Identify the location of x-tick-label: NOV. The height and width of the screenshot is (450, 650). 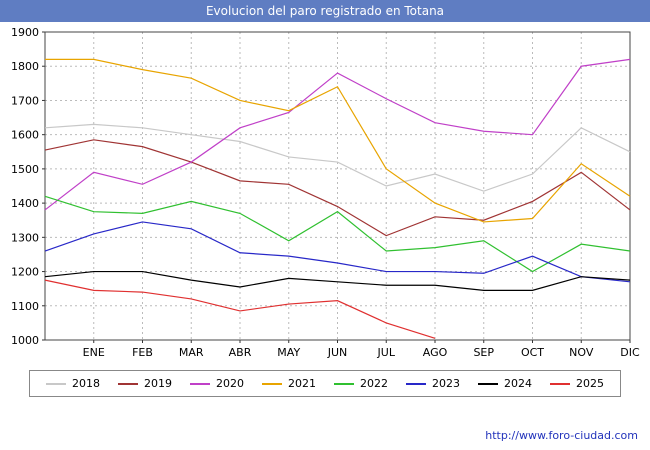
(581, 352).